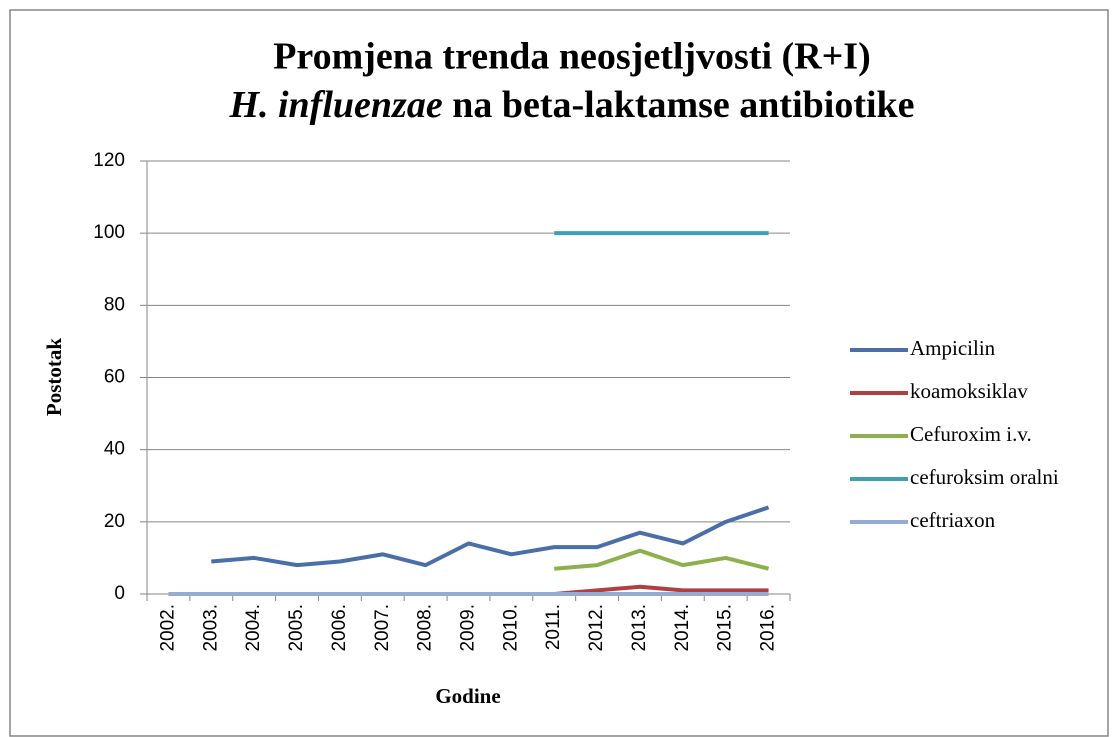  What do you see at coordinates (969, 391) in the screenshot?
I see `legend-label: koamoksiklav` at bounding box center [969, 391].